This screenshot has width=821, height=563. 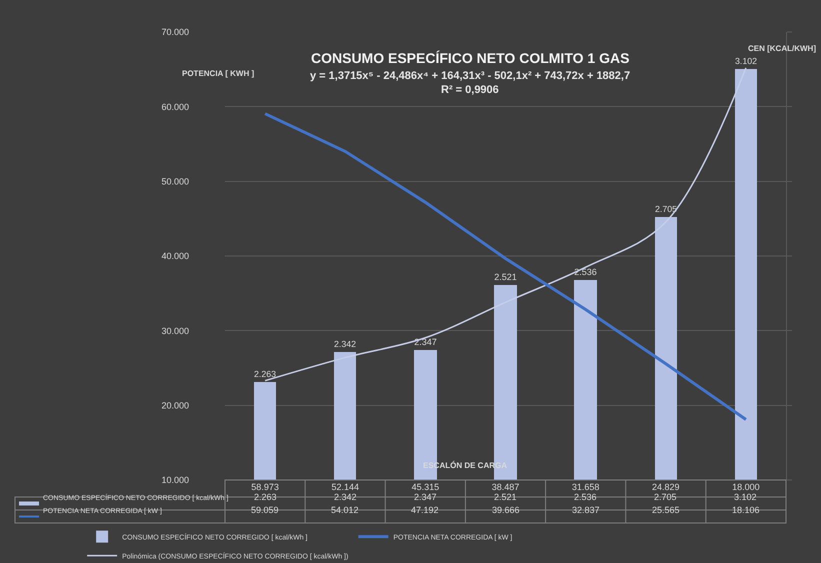 What do you see at coordinates (265, 374) in the screenshot?
I see `text: 2.263` at bounding box center [265, 374].